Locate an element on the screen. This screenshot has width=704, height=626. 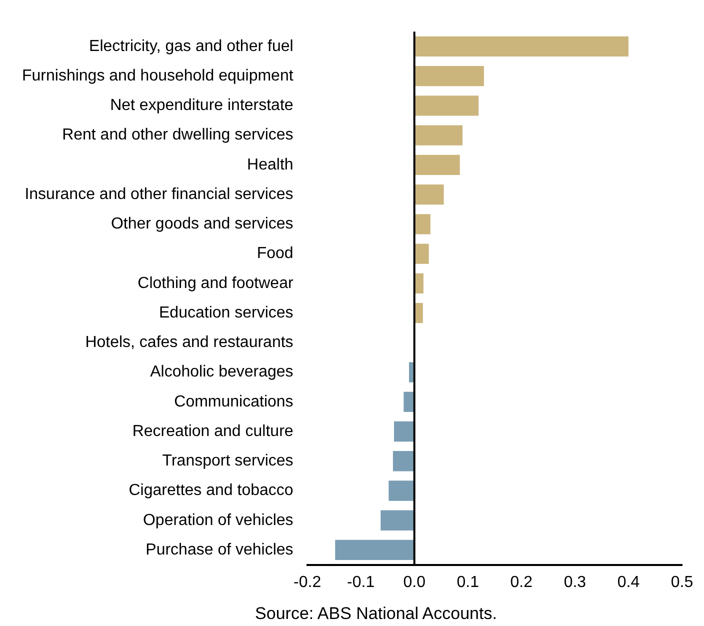
y-tick-label: Food is located at coordinates (275, 253).